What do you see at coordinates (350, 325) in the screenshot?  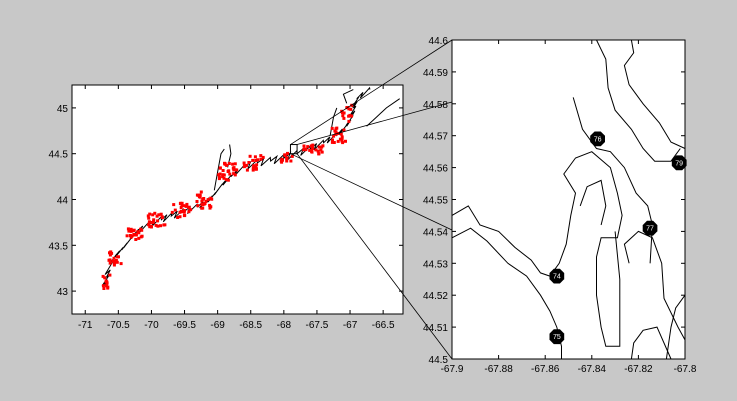 I see `x-tick-label: -67` at bounding box center [350, 325].